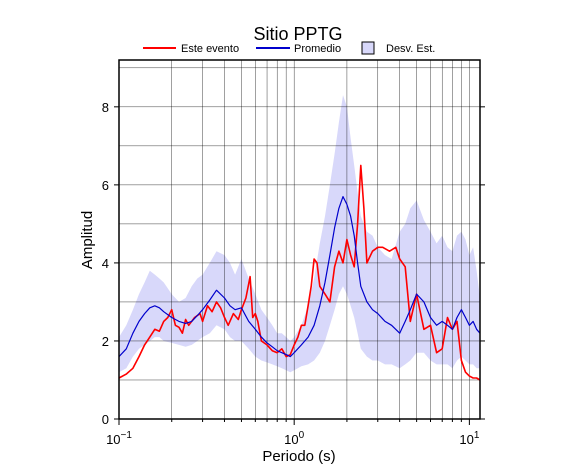 This screenshot has height=475, width=586. What do you see at coordinates (105, 185) in the screenshot?
I see `y-tick-label: 6` at bounding box center [105, 185].